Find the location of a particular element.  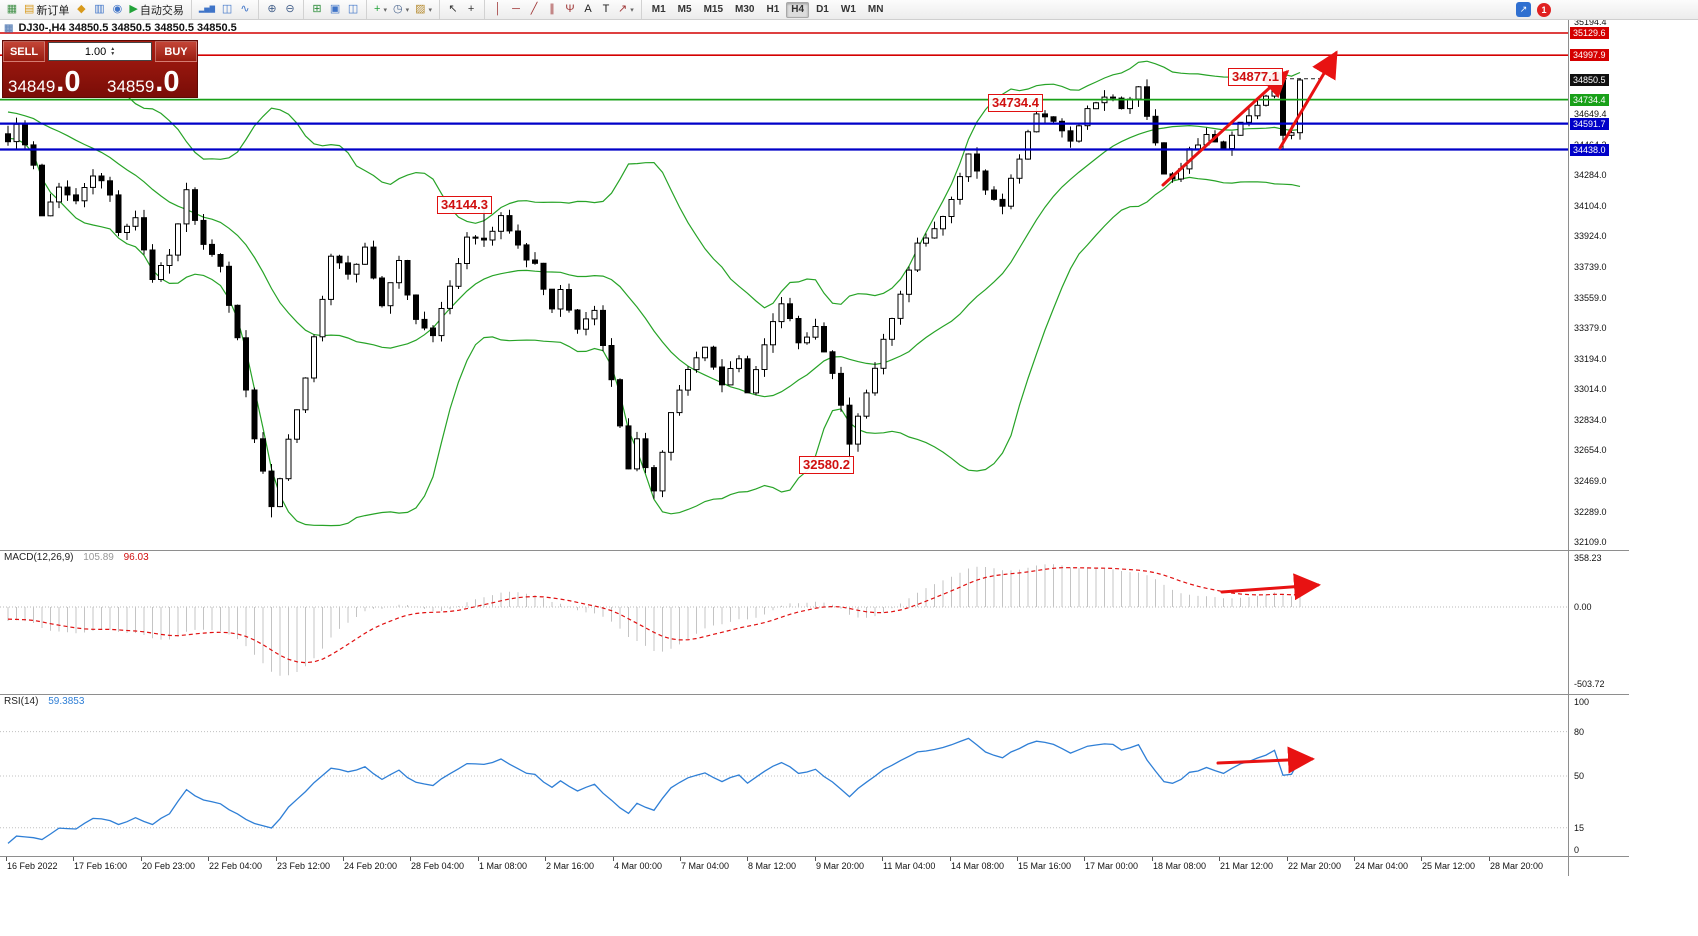

spinner-up-icon: ▲ is located at coordinates (113, 48).